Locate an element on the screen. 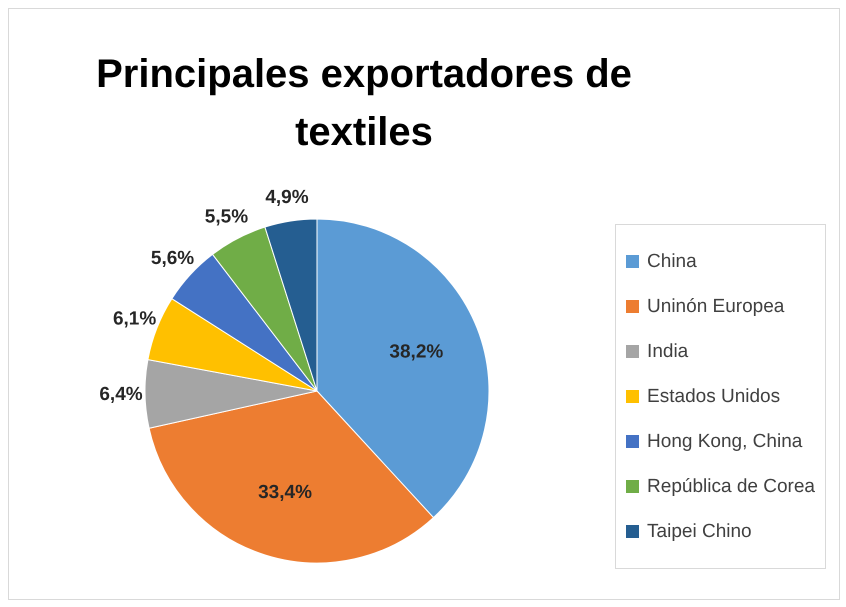 The height and width of the screenshot is (607, 846). legend-label: Taipei Chino is located at coordinates (699, 531).